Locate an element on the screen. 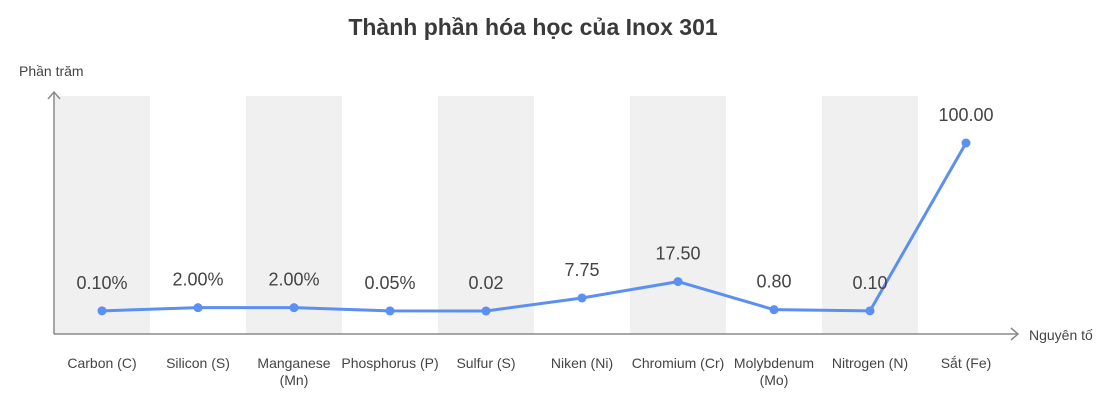  x-tick-label: Sulfur (S) is located at coordinates (485, 363).